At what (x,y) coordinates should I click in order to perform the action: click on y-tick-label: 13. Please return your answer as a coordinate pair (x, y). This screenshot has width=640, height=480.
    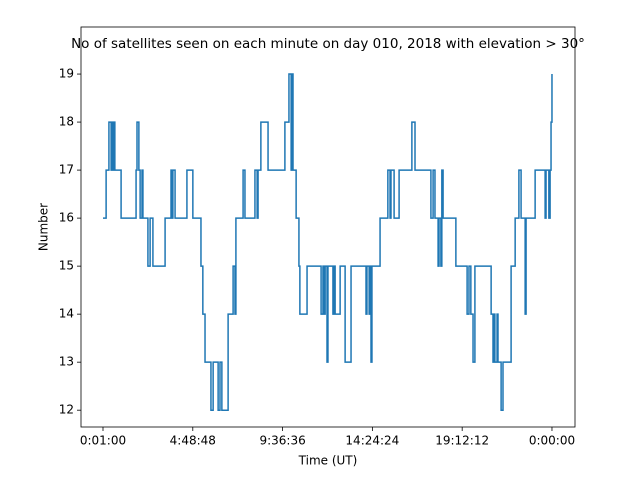
    Looking at the image, I should click on (66, 362).